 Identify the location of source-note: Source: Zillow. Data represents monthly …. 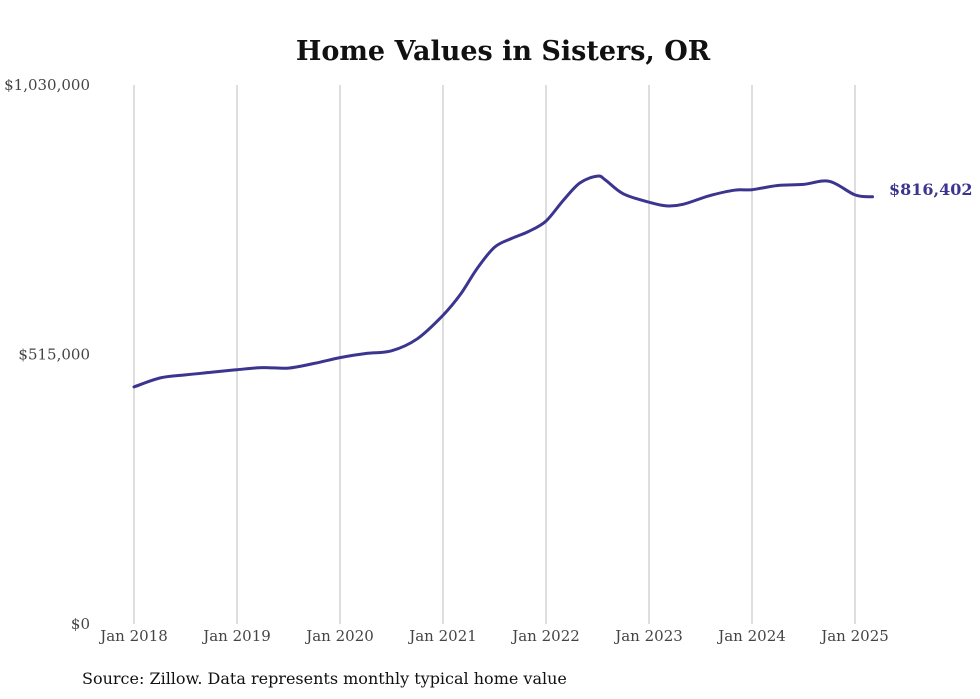
(324, 678).